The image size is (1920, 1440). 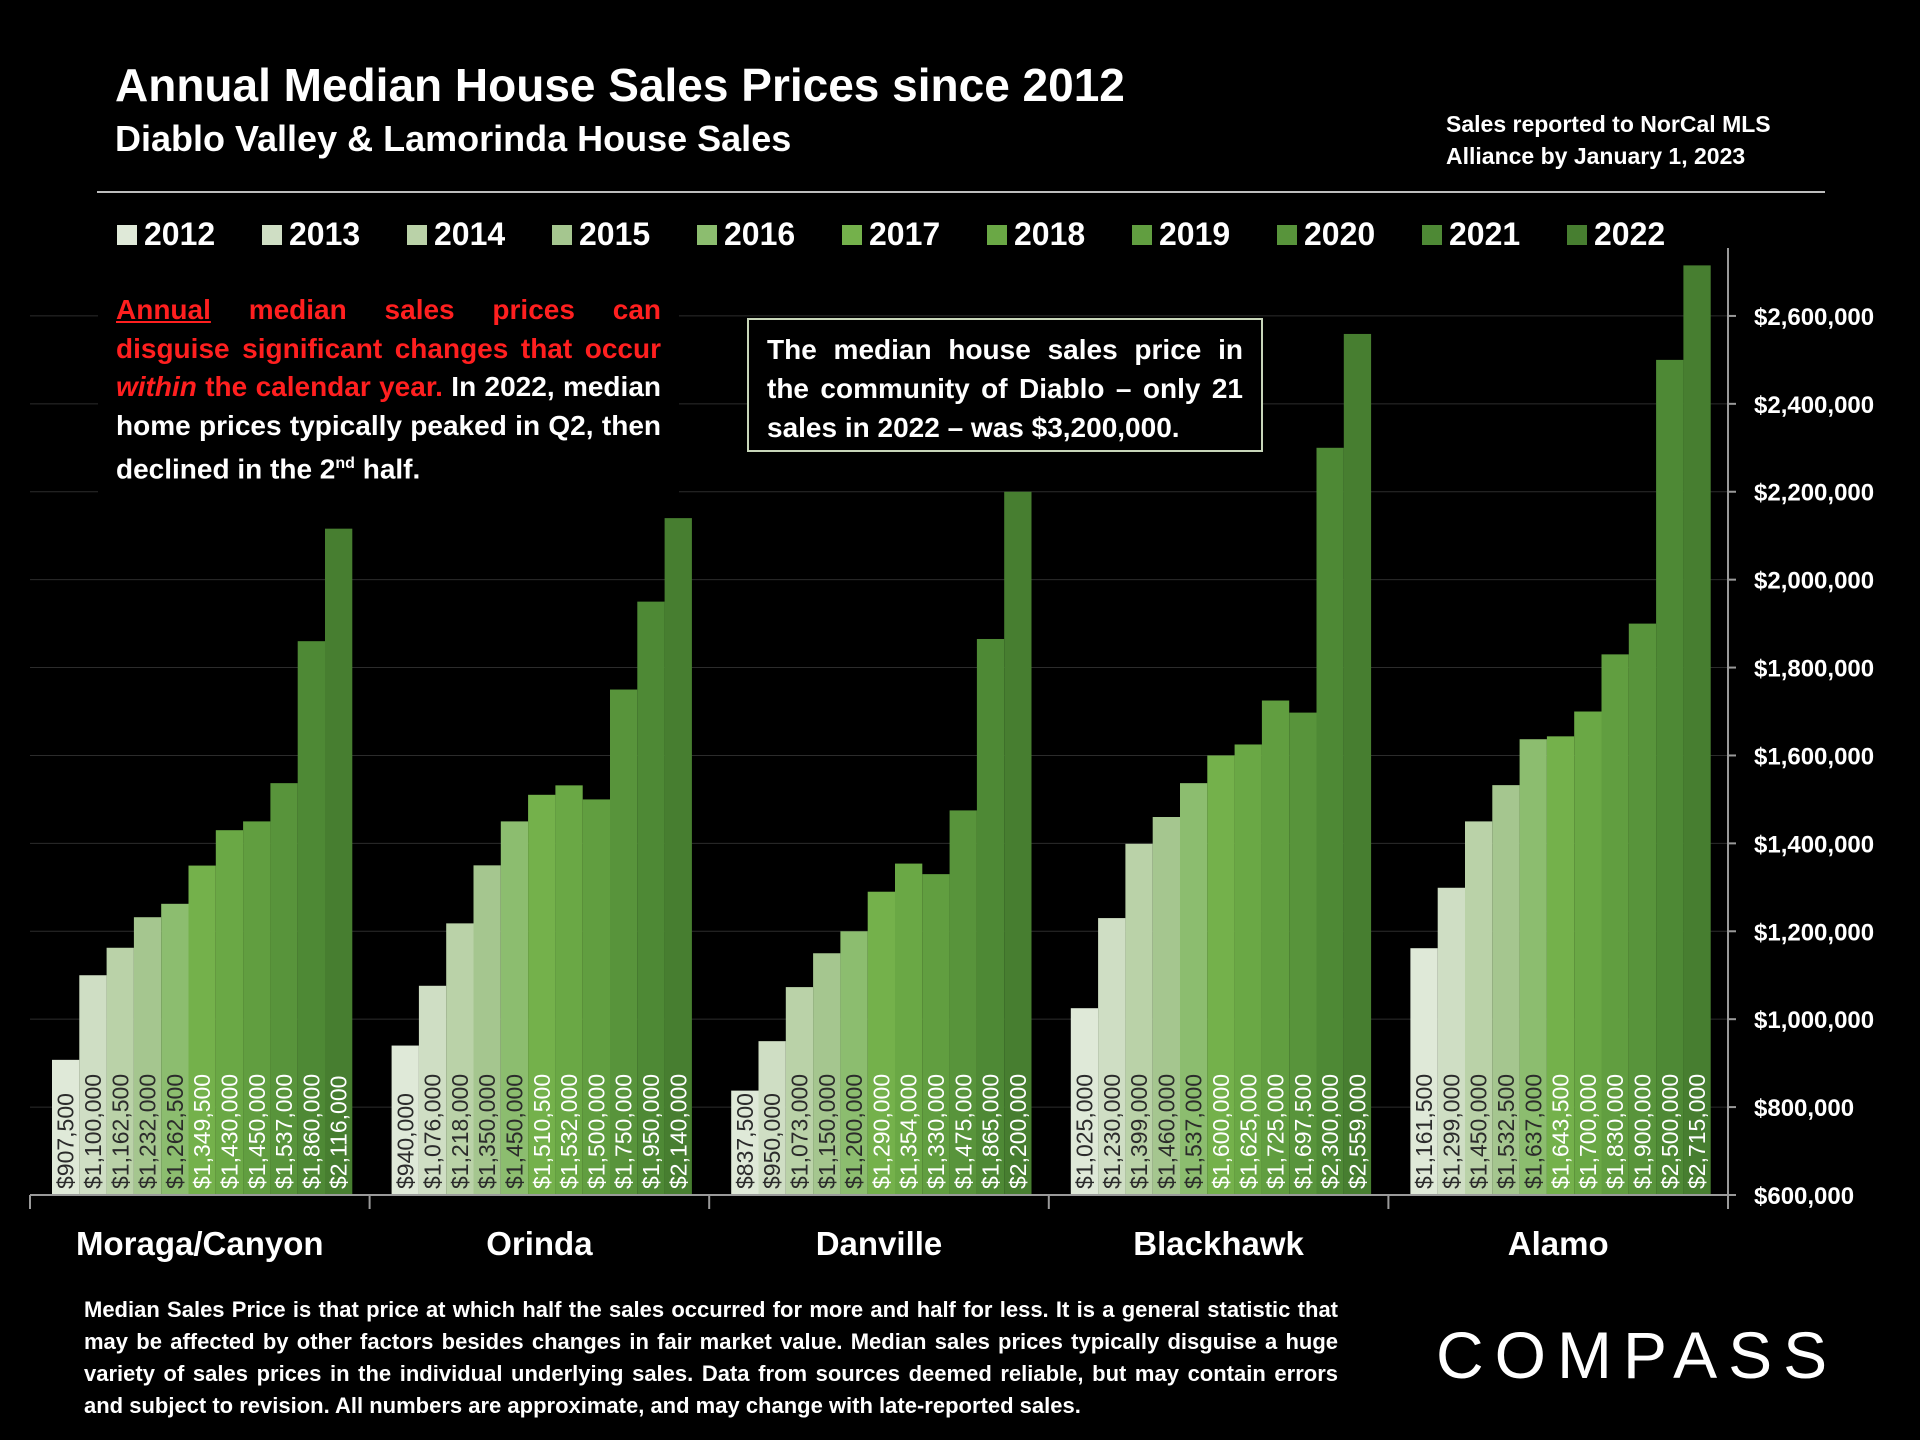 What do you see at coordinates (175, 1131) in the screenshot?
I see `data-label: $1,262,500` at bounding box center [175, 1131].